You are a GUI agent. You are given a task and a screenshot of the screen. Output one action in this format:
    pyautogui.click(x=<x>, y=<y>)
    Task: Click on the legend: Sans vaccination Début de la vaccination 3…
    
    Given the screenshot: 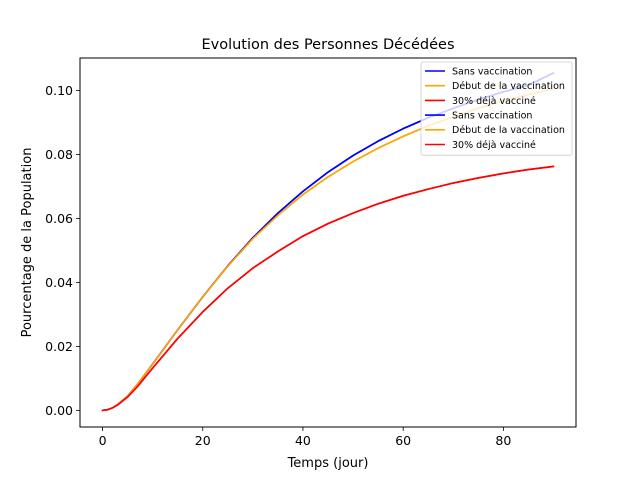 What is the action you would take?
    pyautogui.click(x=496, y=108)
    